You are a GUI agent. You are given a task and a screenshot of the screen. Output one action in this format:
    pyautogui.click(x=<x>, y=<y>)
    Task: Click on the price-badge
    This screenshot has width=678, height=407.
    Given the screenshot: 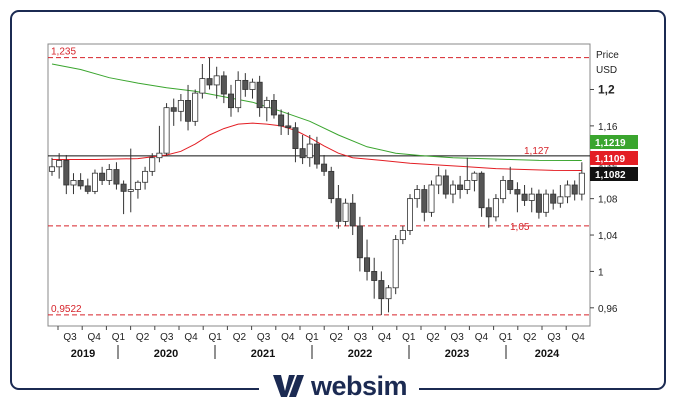 What is the action you would take?
    pyautogui.click(x=614, y=142)
    